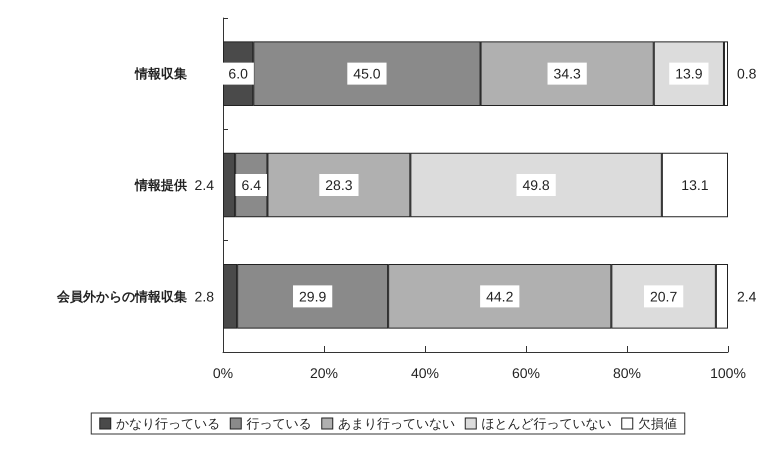  Describe the element at coordinates (546, 423) in the screenshot. I see `legend-label: ほとんど行っていない` at that location.